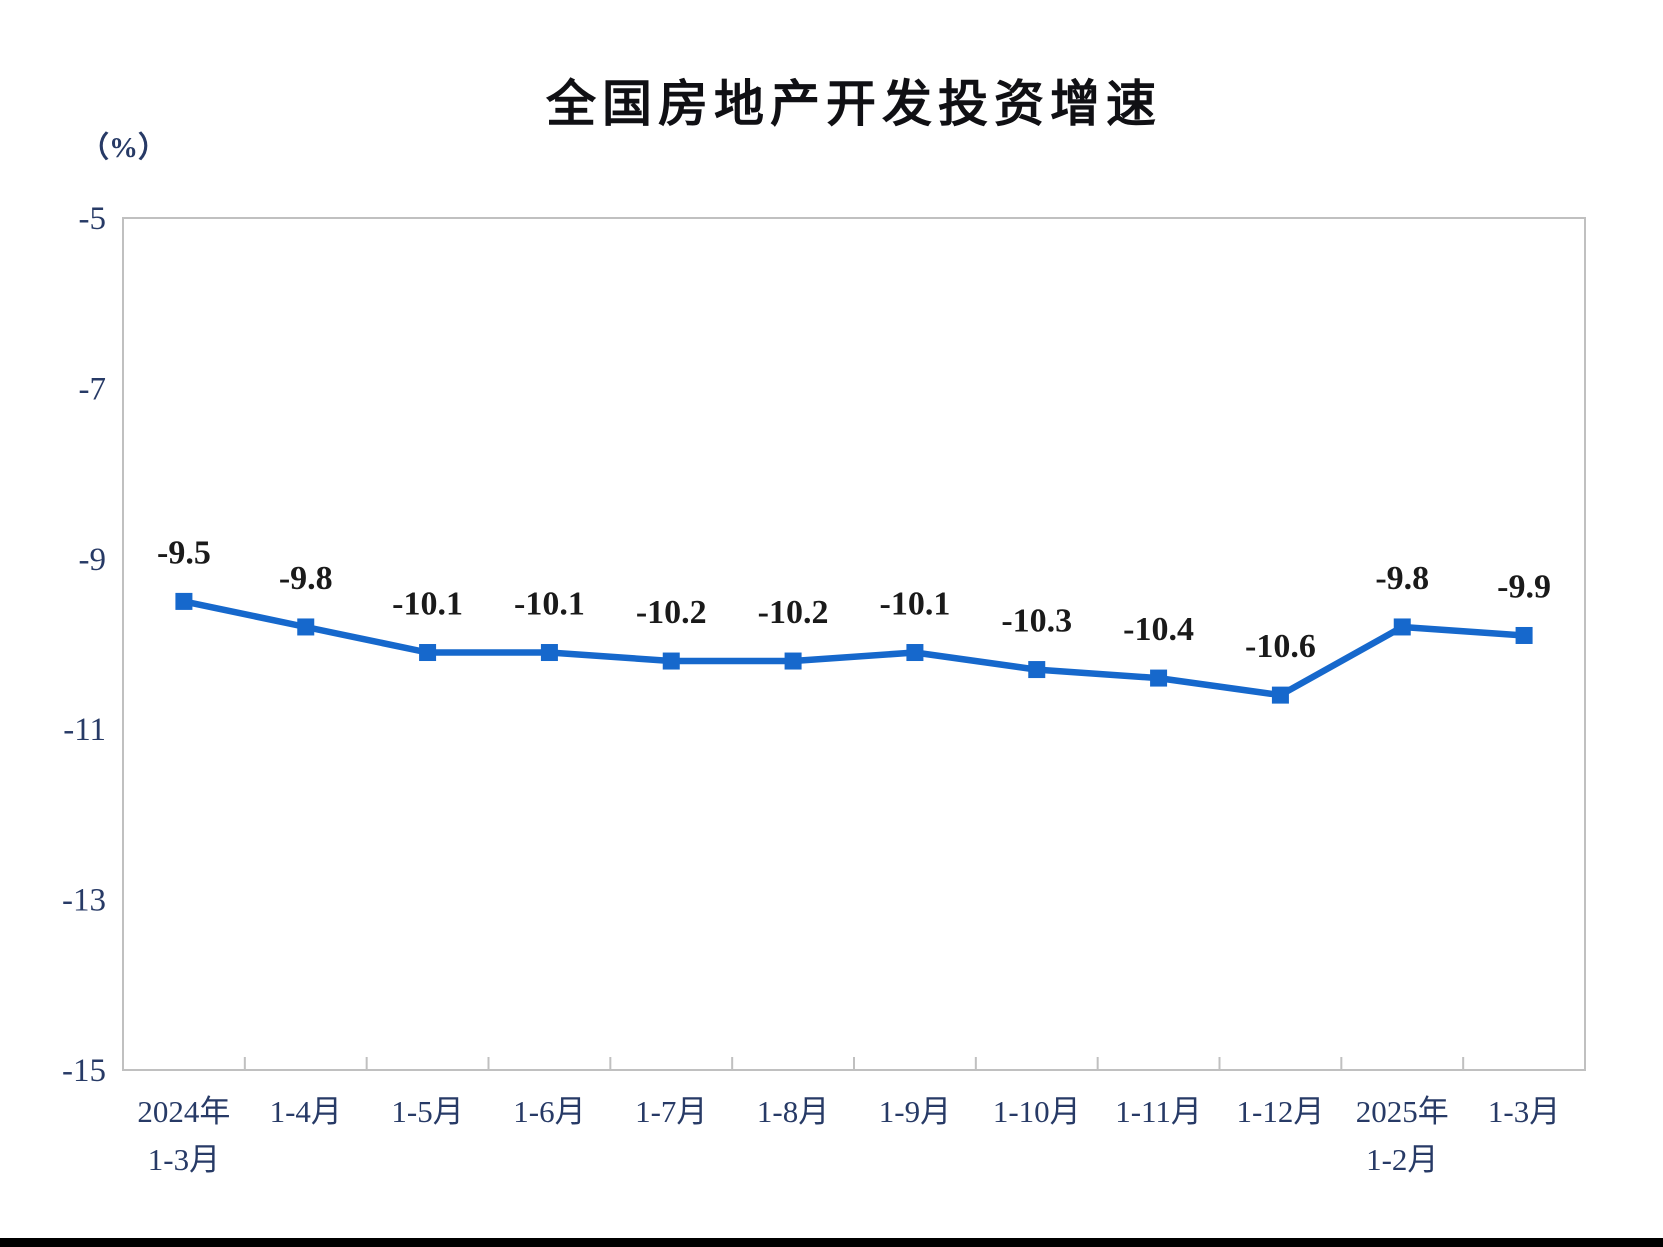 This screenshot has width=1663, height=1247. What do you see at coordinates (1158, 1111) in the screenshot?
I see `x-axis-label: 1-11月` at bounding box center [1158, 1111].